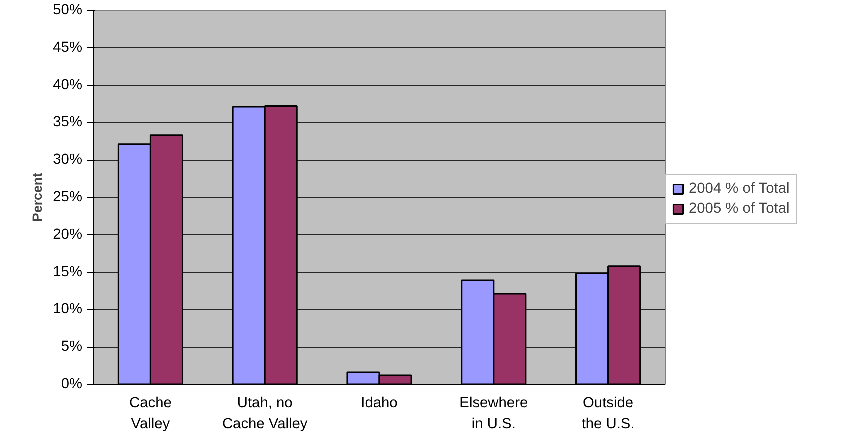  I want to click on y-tick-label: 20%, so click(68, 234).